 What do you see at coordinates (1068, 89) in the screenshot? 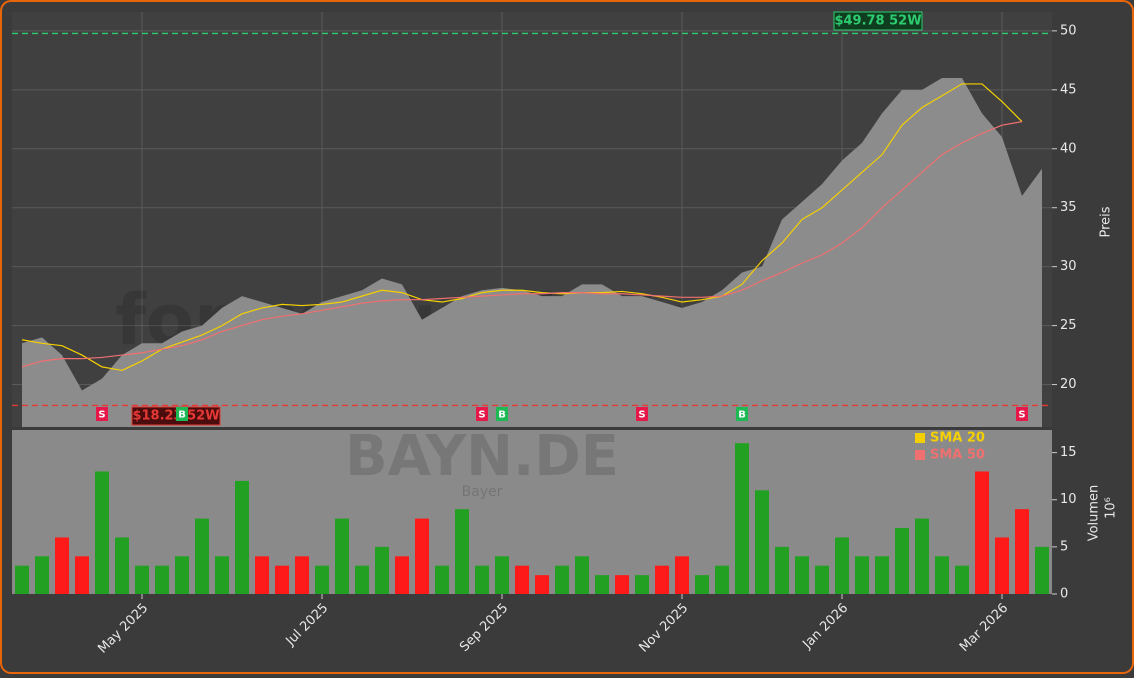
I see `y-tick-label: 45` at bounding box center [1068, 89].